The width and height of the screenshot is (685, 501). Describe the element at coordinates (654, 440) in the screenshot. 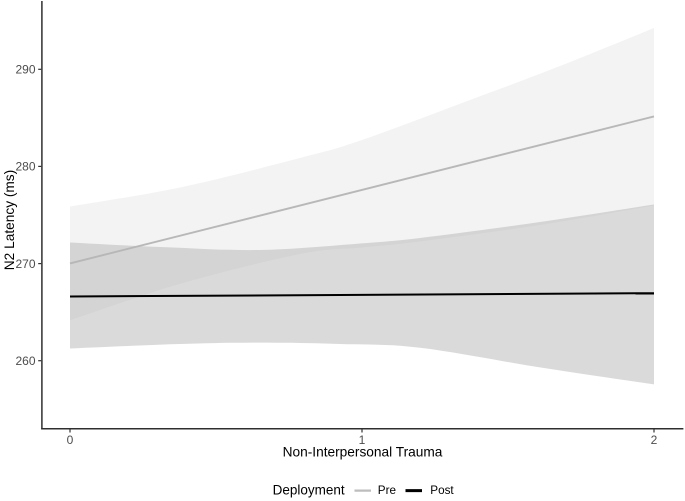

I see `svg-text: 2` at that location.